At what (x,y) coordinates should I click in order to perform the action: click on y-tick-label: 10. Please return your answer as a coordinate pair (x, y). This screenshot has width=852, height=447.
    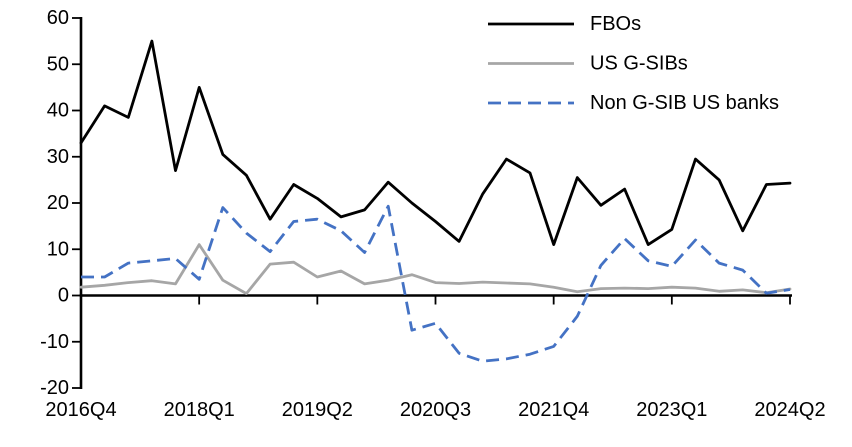
    Looking at the image, I should click on (58, 249).